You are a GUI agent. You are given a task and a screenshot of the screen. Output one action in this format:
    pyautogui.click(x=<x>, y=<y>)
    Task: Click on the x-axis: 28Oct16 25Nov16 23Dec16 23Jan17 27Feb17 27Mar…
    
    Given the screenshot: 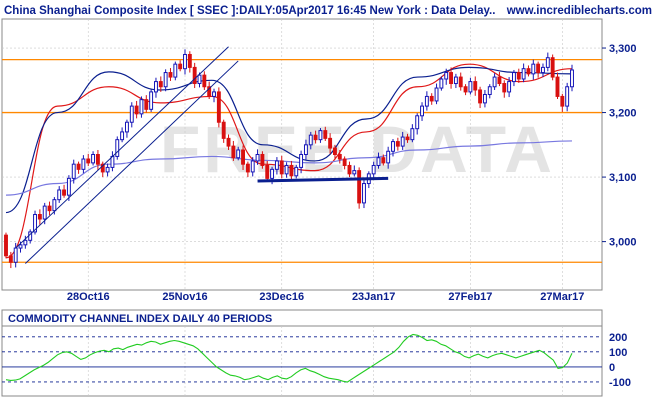 What is the action you would take?
    pyautogui.click(x=326, y=297)
    